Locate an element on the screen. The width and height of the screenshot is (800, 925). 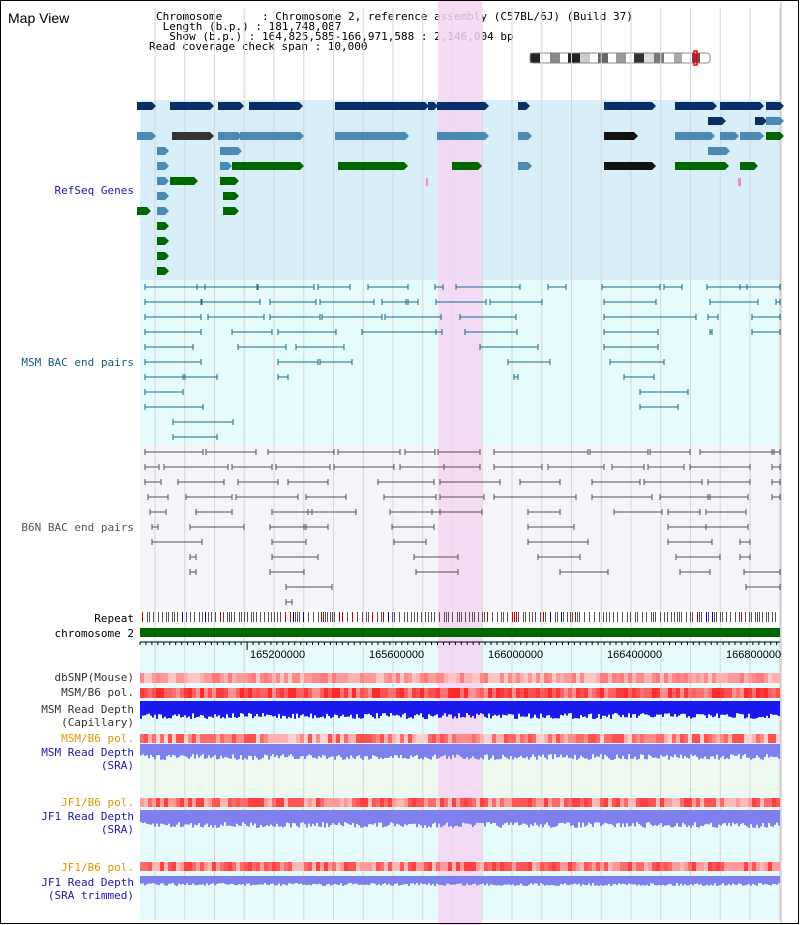
track-label-b6n-bac: B6N BAC end pairs is located at coordinates (67, 527).